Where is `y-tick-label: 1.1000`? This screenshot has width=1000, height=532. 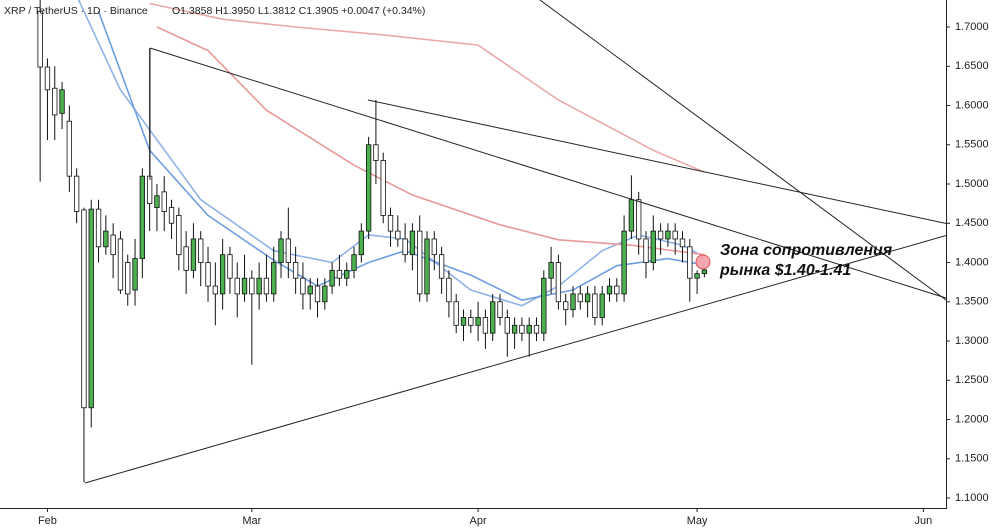 y-tick-label: 1.1000 is located at coordinates (972, 498).